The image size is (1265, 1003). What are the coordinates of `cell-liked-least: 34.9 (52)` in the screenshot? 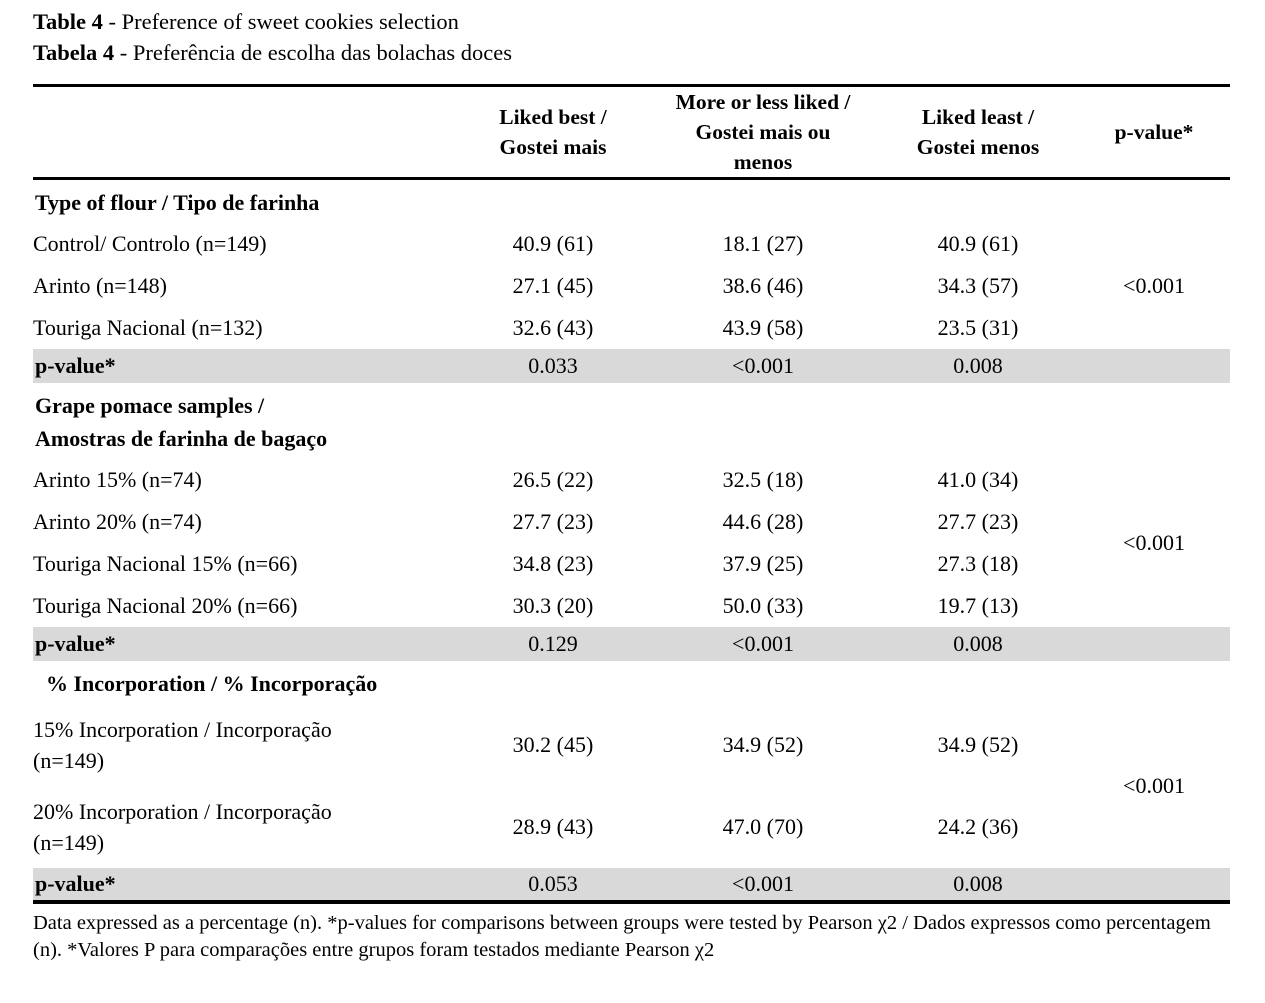 It's located at (978, 744).